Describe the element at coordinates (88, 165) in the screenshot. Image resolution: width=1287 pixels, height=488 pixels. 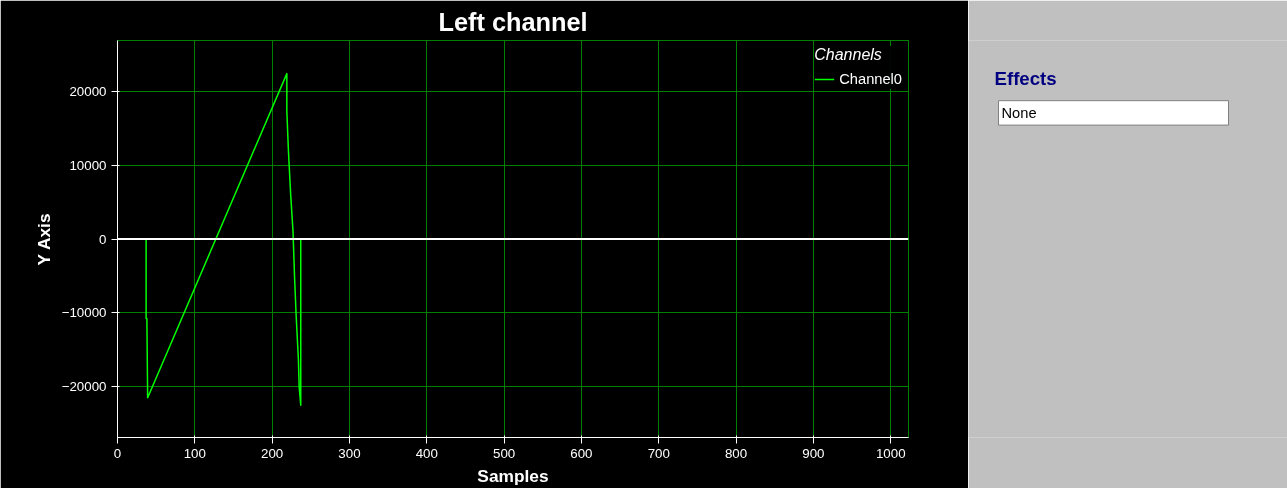
I see `y-tick-label: 10000` at that location.